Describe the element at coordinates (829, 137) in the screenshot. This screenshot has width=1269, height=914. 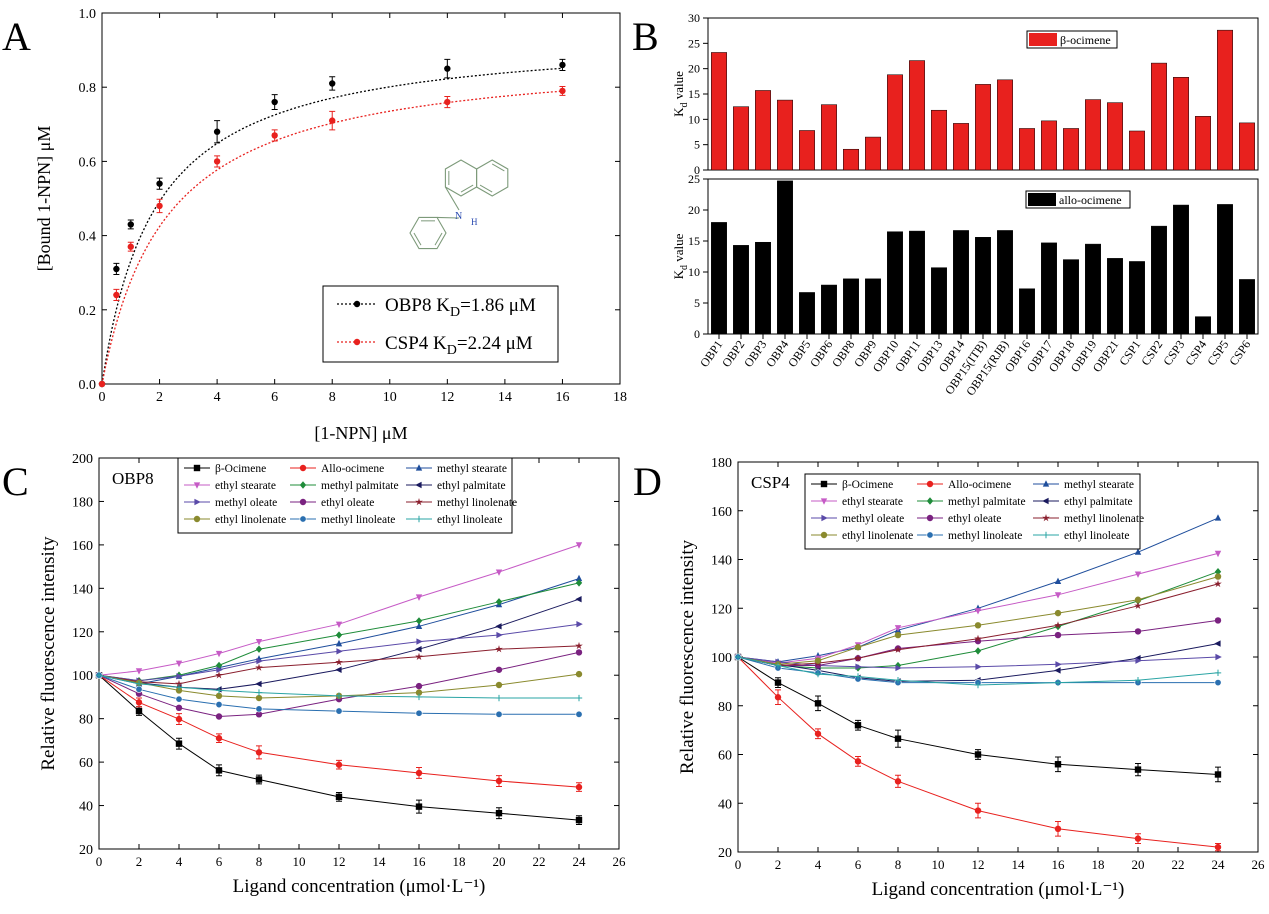
I see `panel-b-bar-obp6` at that location.